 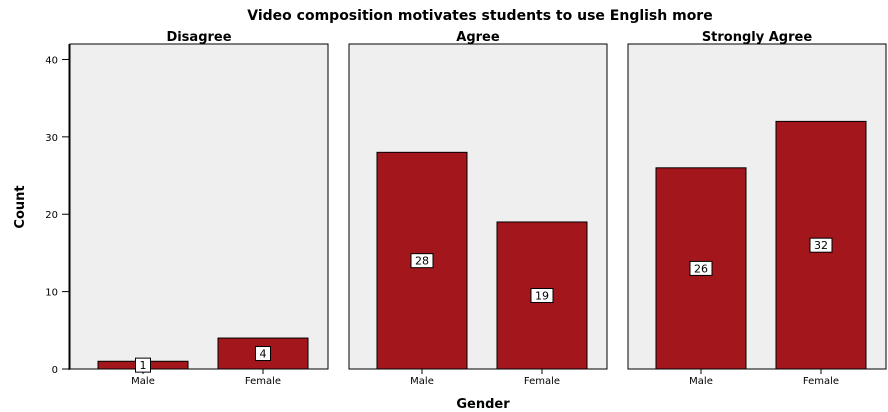 I want to click on data-label: 26, so click(x=701, y=268).